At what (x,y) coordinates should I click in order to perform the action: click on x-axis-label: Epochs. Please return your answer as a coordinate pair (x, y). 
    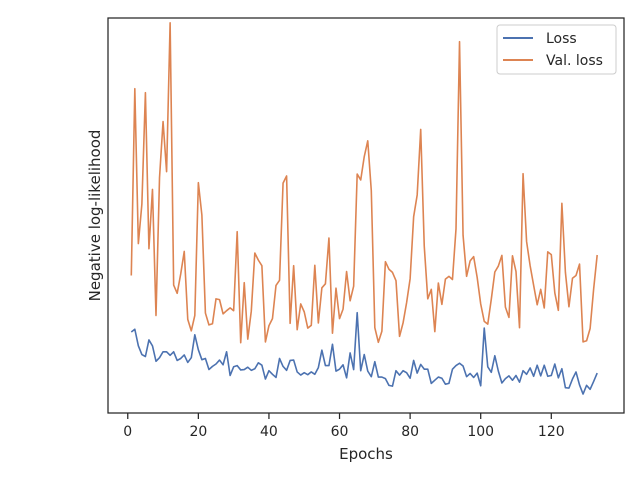
    Looking at the image, I should click on (366, 454).